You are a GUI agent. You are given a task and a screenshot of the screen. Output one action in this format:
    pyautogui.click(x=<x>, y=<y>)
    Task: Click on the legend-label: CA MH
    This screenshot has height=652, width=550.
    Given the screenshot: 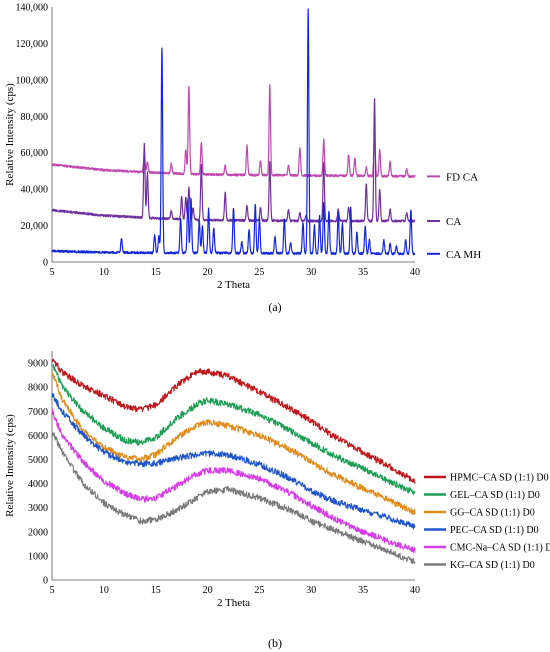 What is the action you would take?
    pyautogui.click(x=463, y=255)
    